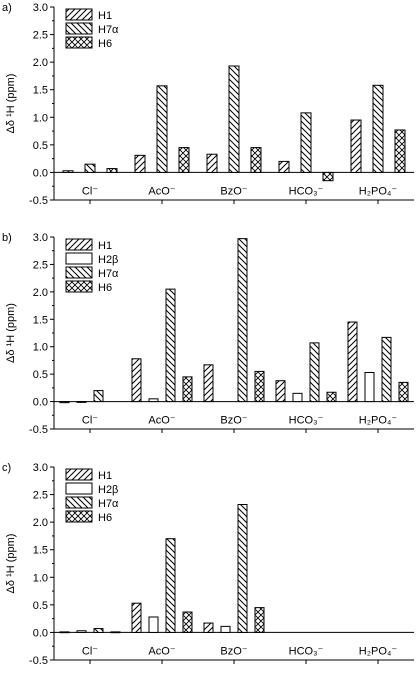 This screenshot has width=418, height=680. What do you see at coordinates (7, 238) in the screenshot?
I see `panel-label: b)` at bounding box center [7, 238].